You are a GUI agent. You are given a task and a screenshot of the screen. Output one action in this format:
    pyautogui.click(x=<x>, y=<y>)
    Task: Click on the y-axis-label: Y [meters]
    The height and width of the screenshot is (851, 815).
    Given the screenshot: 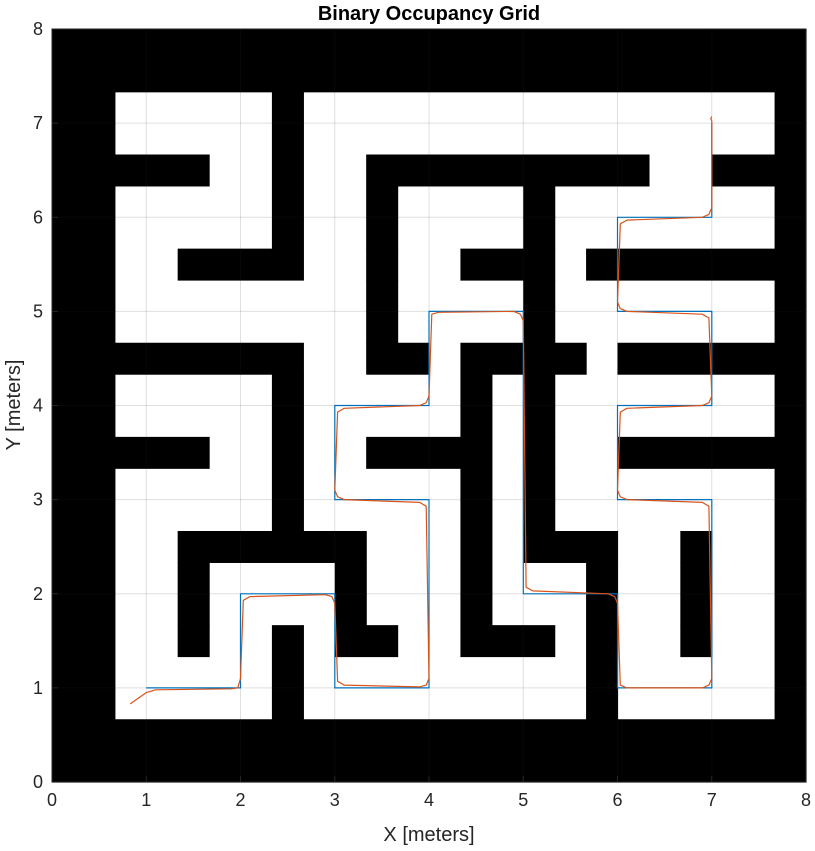 What is the action you would take?
    pyautogui.click(x=14, y=405)
    